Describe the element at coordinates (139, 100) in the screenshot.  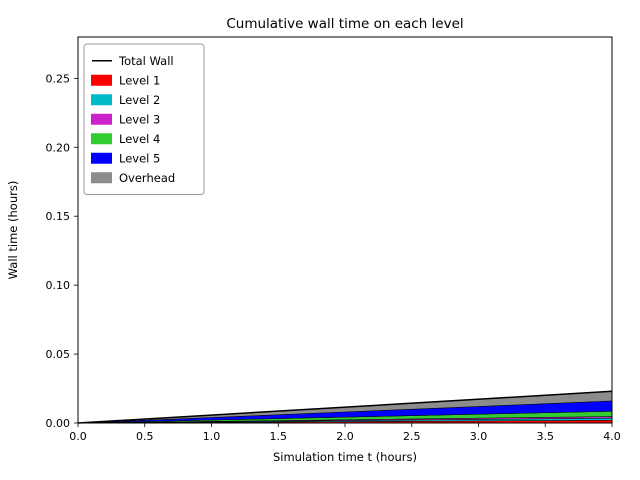
I see `legend-label-level-2: Level 2` at that location.